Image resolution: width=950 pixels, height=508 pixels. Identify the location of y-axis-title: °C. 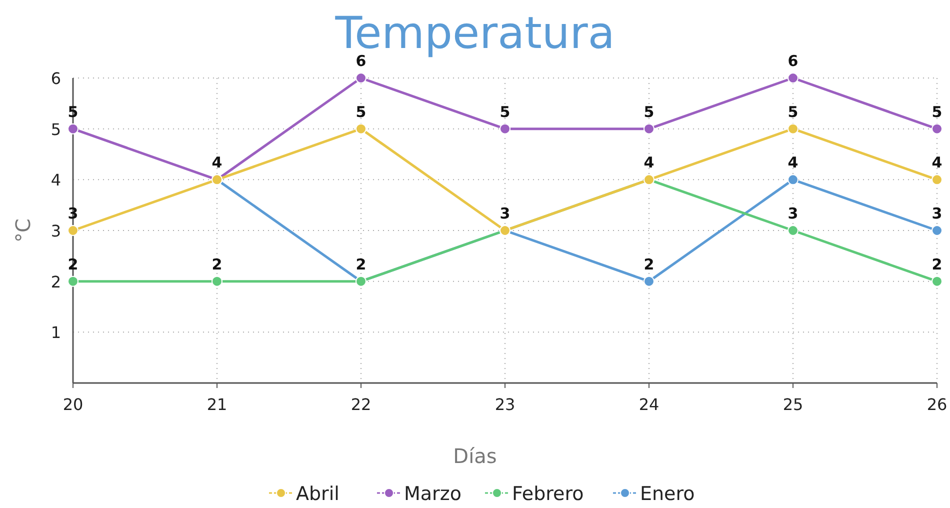
(23, 230).